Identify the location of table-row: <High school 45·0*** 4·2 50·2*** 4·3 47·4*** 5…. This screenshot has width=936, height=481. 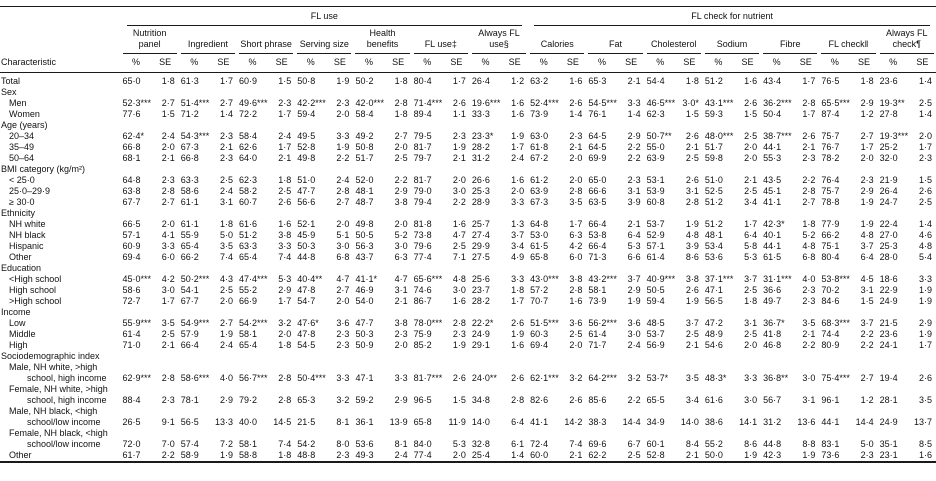
(468, 279).